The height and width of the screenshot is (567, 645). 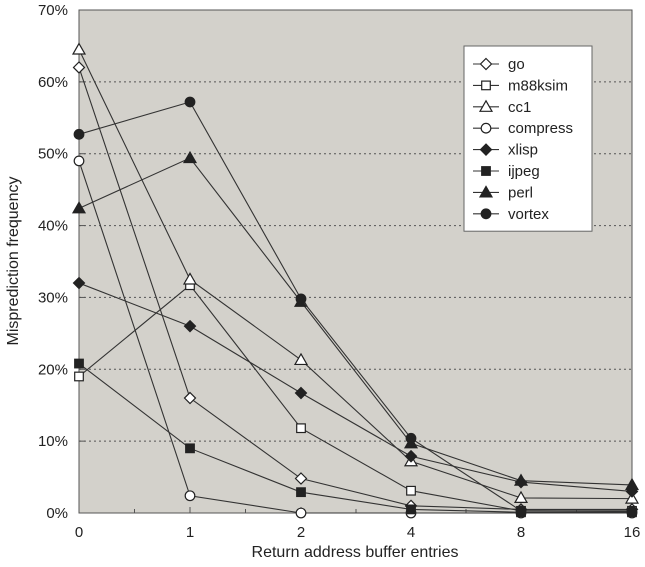 I want to click on legend-label: go, so click(x=516, y=64).